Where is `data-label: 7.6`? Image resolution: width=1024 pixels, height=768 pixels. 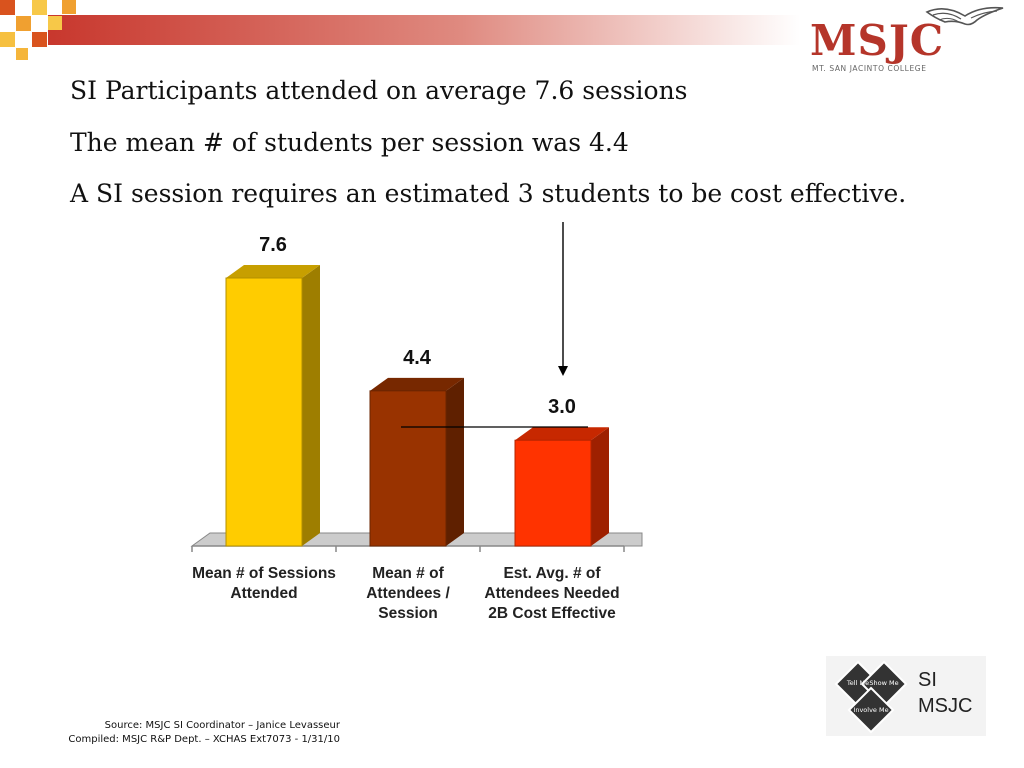
data-label: 7.6 is located at coordinates (273, 245).